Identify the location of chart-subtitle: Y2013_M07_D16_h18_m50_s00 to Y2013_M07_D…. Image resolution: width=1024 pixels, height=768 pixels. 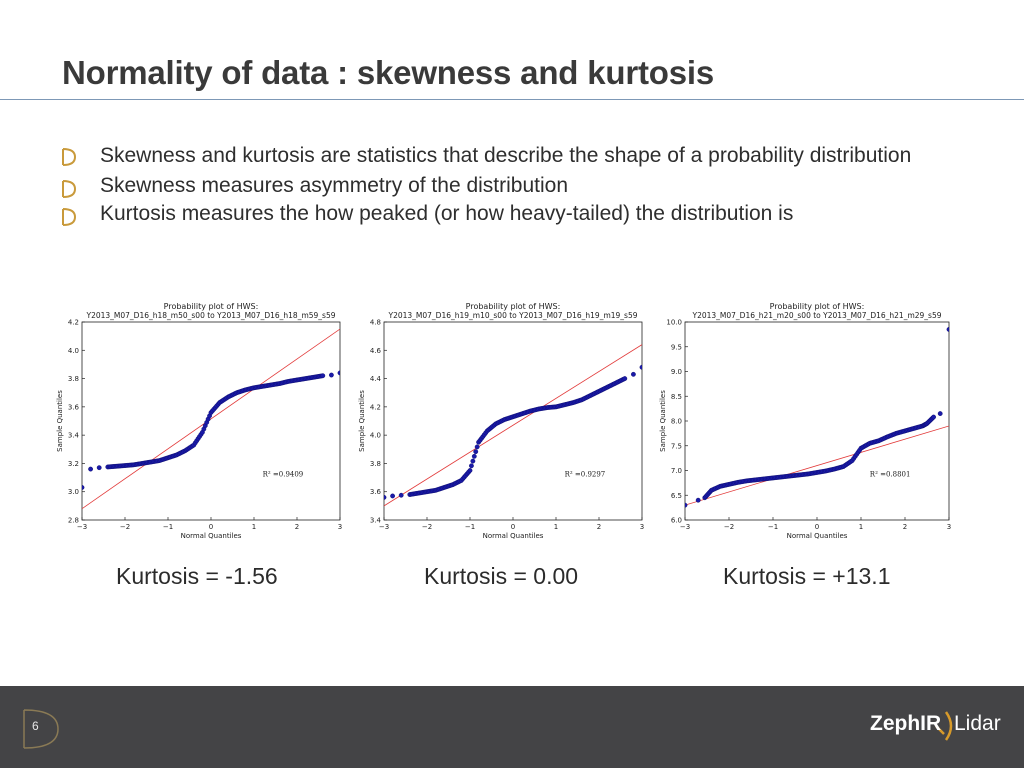
(211, 315).